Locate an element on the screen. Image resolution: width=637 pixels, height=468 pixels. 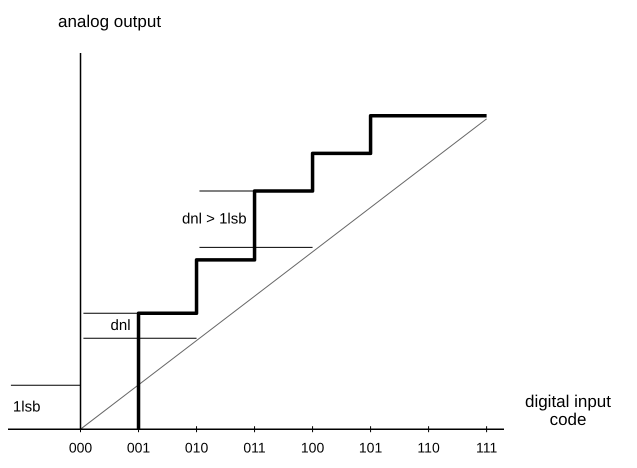
ref-line-label: dnl is located at coordinates (120, 325).